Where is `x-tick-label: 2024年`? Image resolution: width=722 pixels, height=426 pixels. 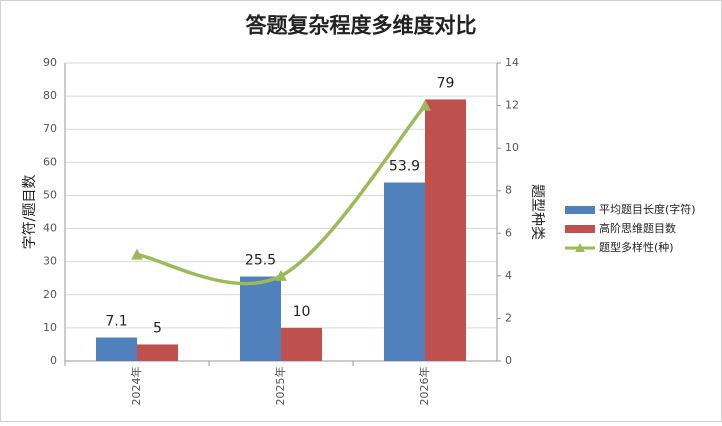
x-tick-label: 2024年 is located at coordinates (136, 386).